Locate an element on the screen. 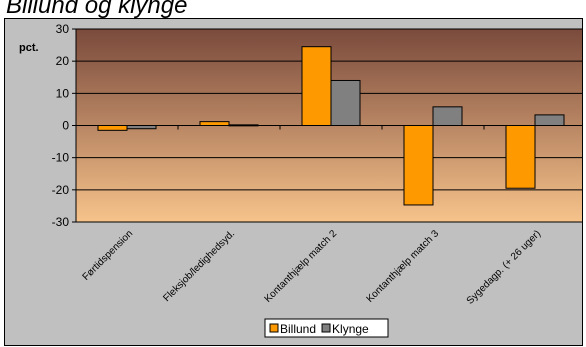 The height and width of the screenshot is (347, 586). legend: Billund Klynge is located at coordinates (326, 328).